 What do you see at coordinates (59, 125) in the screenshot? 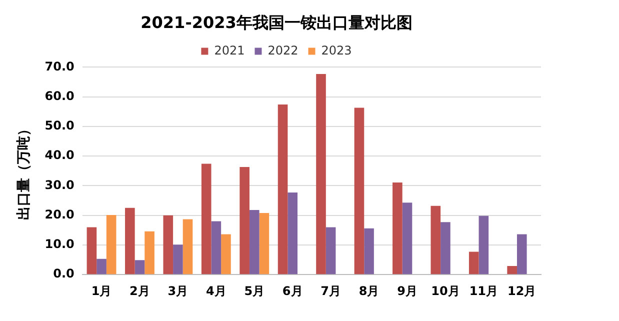
I see `y-tick-label: 50.0` at bounding box center [59, 125].